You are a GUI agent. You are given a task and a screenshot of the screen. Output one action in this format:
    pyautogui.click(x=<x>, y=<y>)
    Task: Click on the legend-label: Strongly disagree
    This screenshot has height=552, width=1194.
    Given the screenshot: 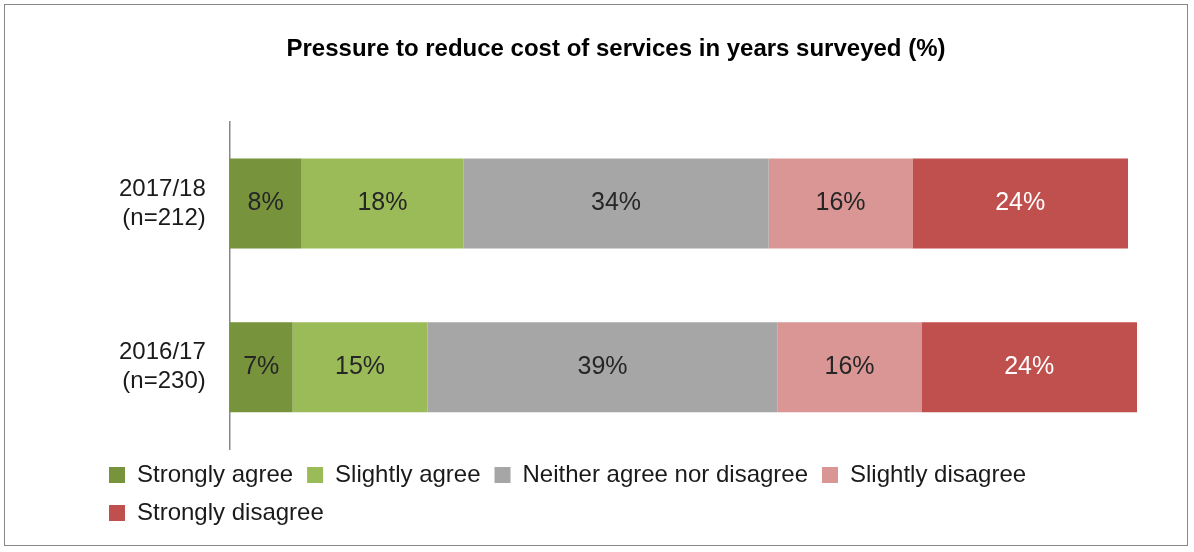 What is the action you would take?
    pyautogui.click(x=230, y=511)
    